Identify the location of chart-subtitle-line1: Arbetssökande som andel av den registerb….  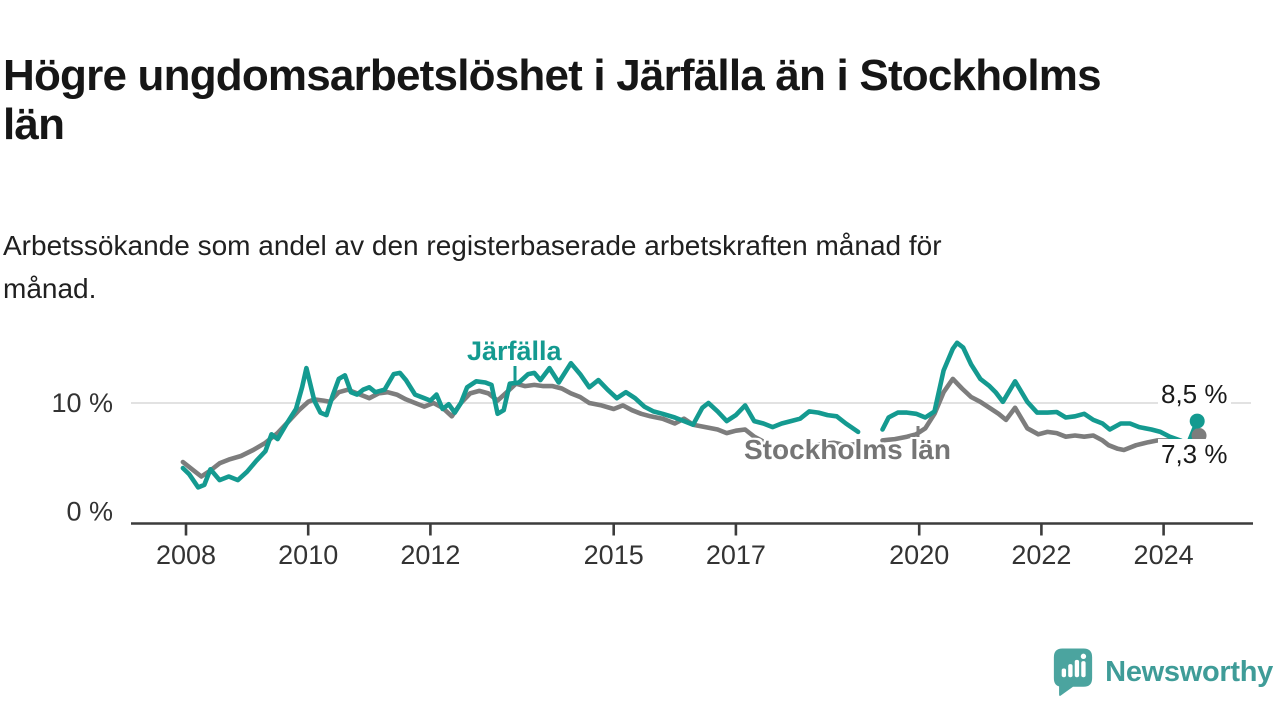
(472, 245).